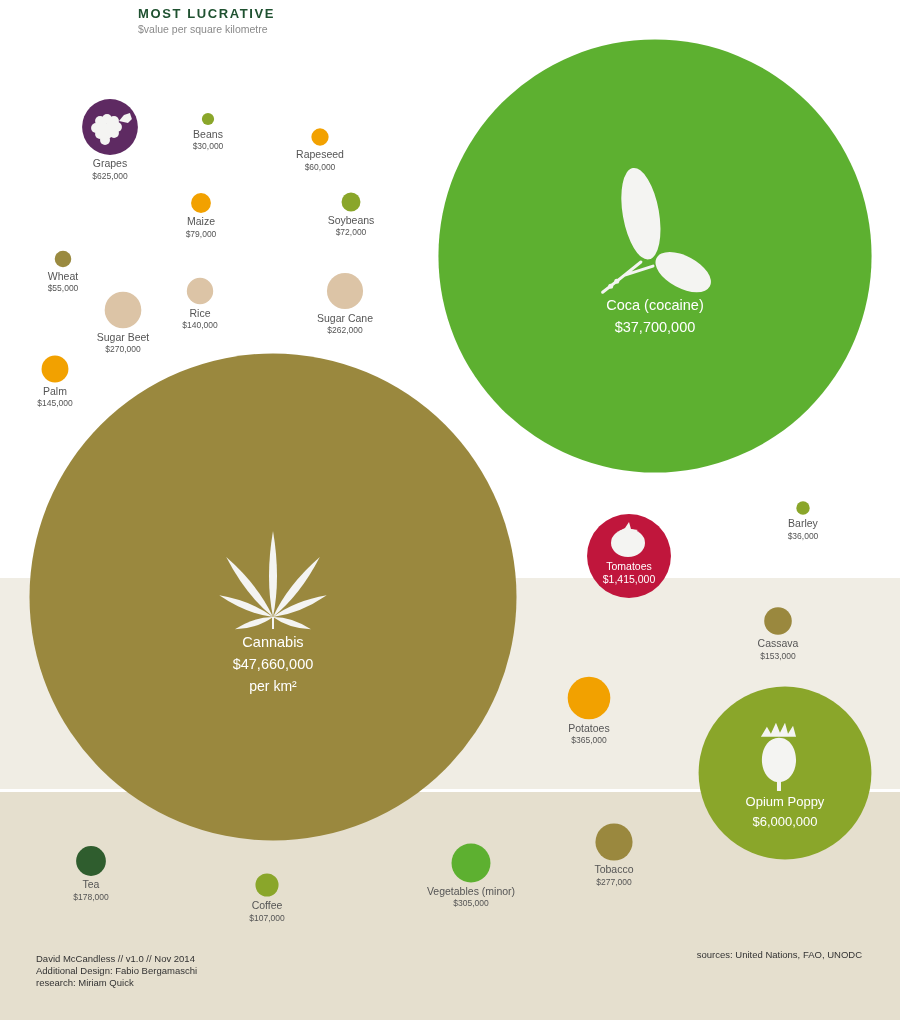  What do you see at coordinates (55, 390) in the screenshot?
I see `category-label: Palm` at bounding box center [55, 390].